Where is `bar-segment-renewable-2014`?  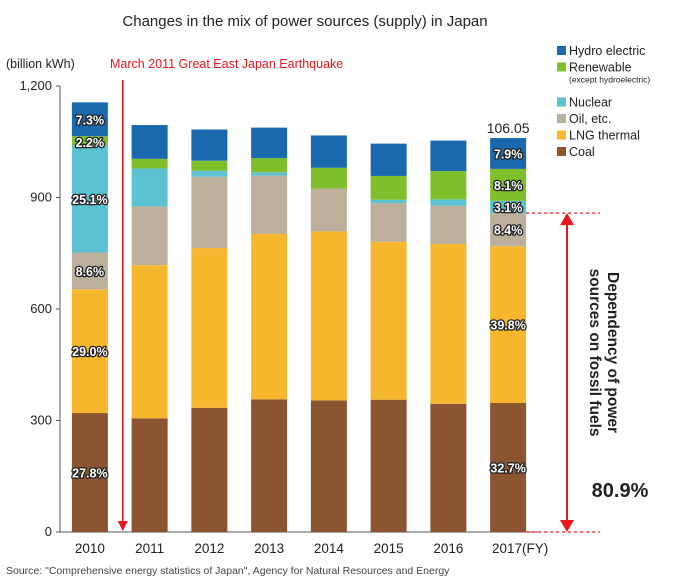 bar-segment-renewable-2014 is located at coordinates (328, 178).